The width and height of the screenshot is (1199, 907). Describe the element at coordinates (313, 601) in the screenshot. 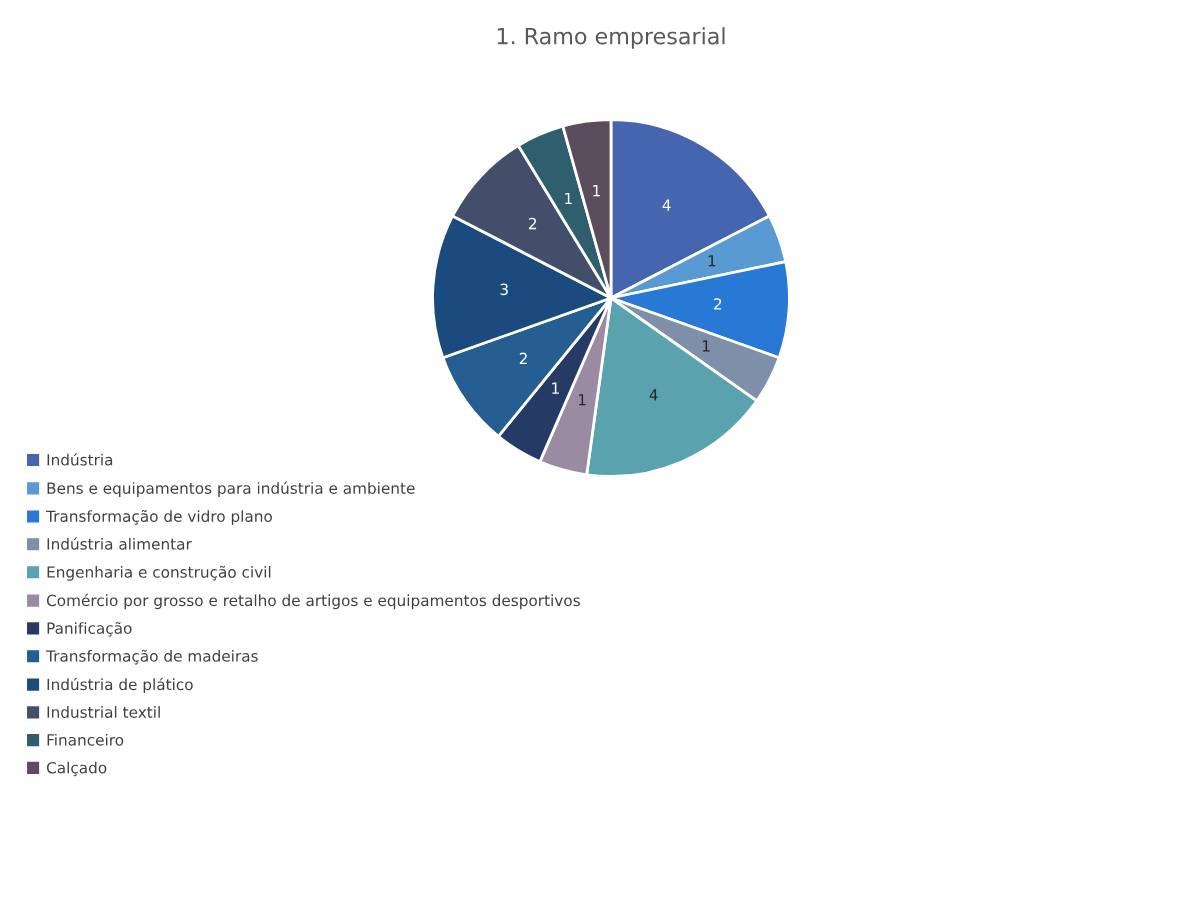

I see `legend-label: Comércio por grosso e retalho de artigos e equipamentos desportivos` at that location.